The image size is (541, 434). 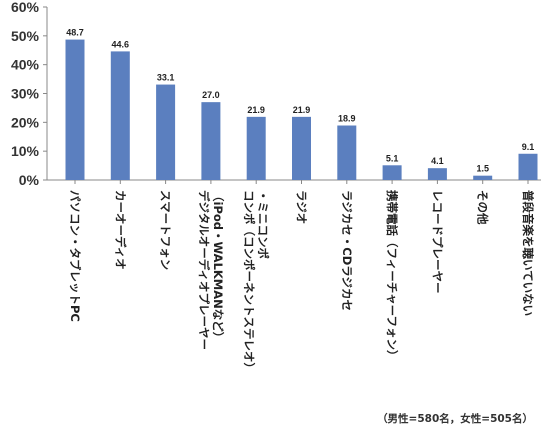 What do you see at coordinates (263, 224) in the screenshot?
I see `category-label: ・ミニコンポ` at bounding box center [263, 224].